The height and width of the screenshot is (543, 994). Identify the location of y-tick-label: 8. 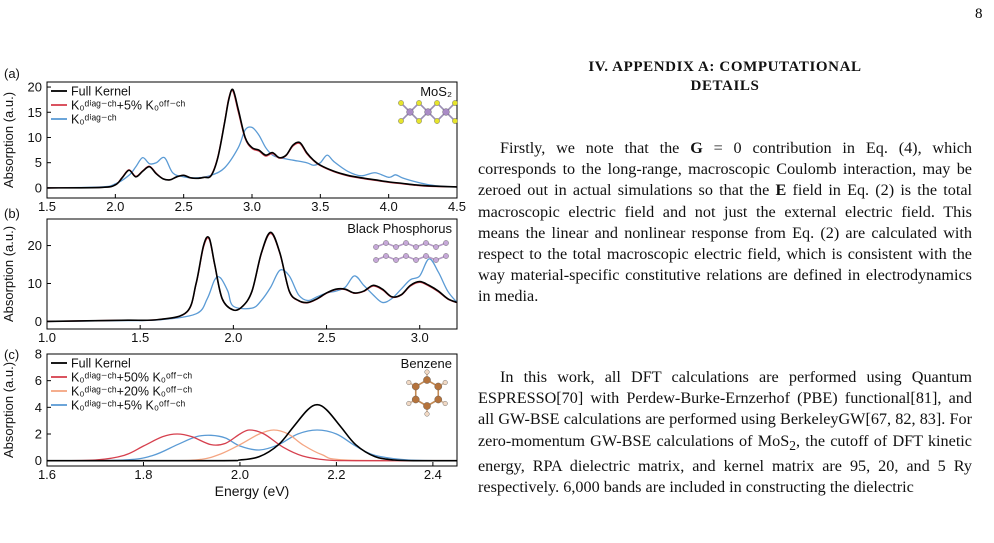
(38, 354).